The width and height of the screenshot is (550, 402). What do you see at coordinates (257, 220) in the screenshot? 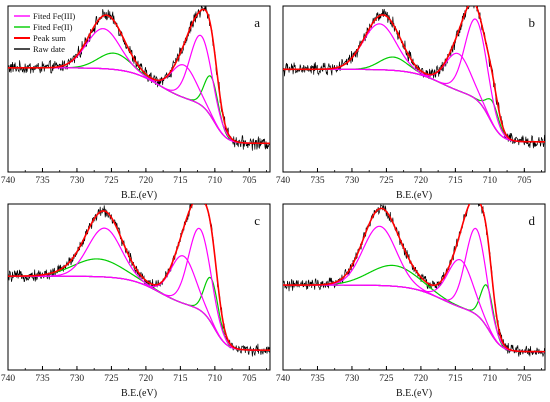
I see `panel-label: c` at bounding box center [257, 220].